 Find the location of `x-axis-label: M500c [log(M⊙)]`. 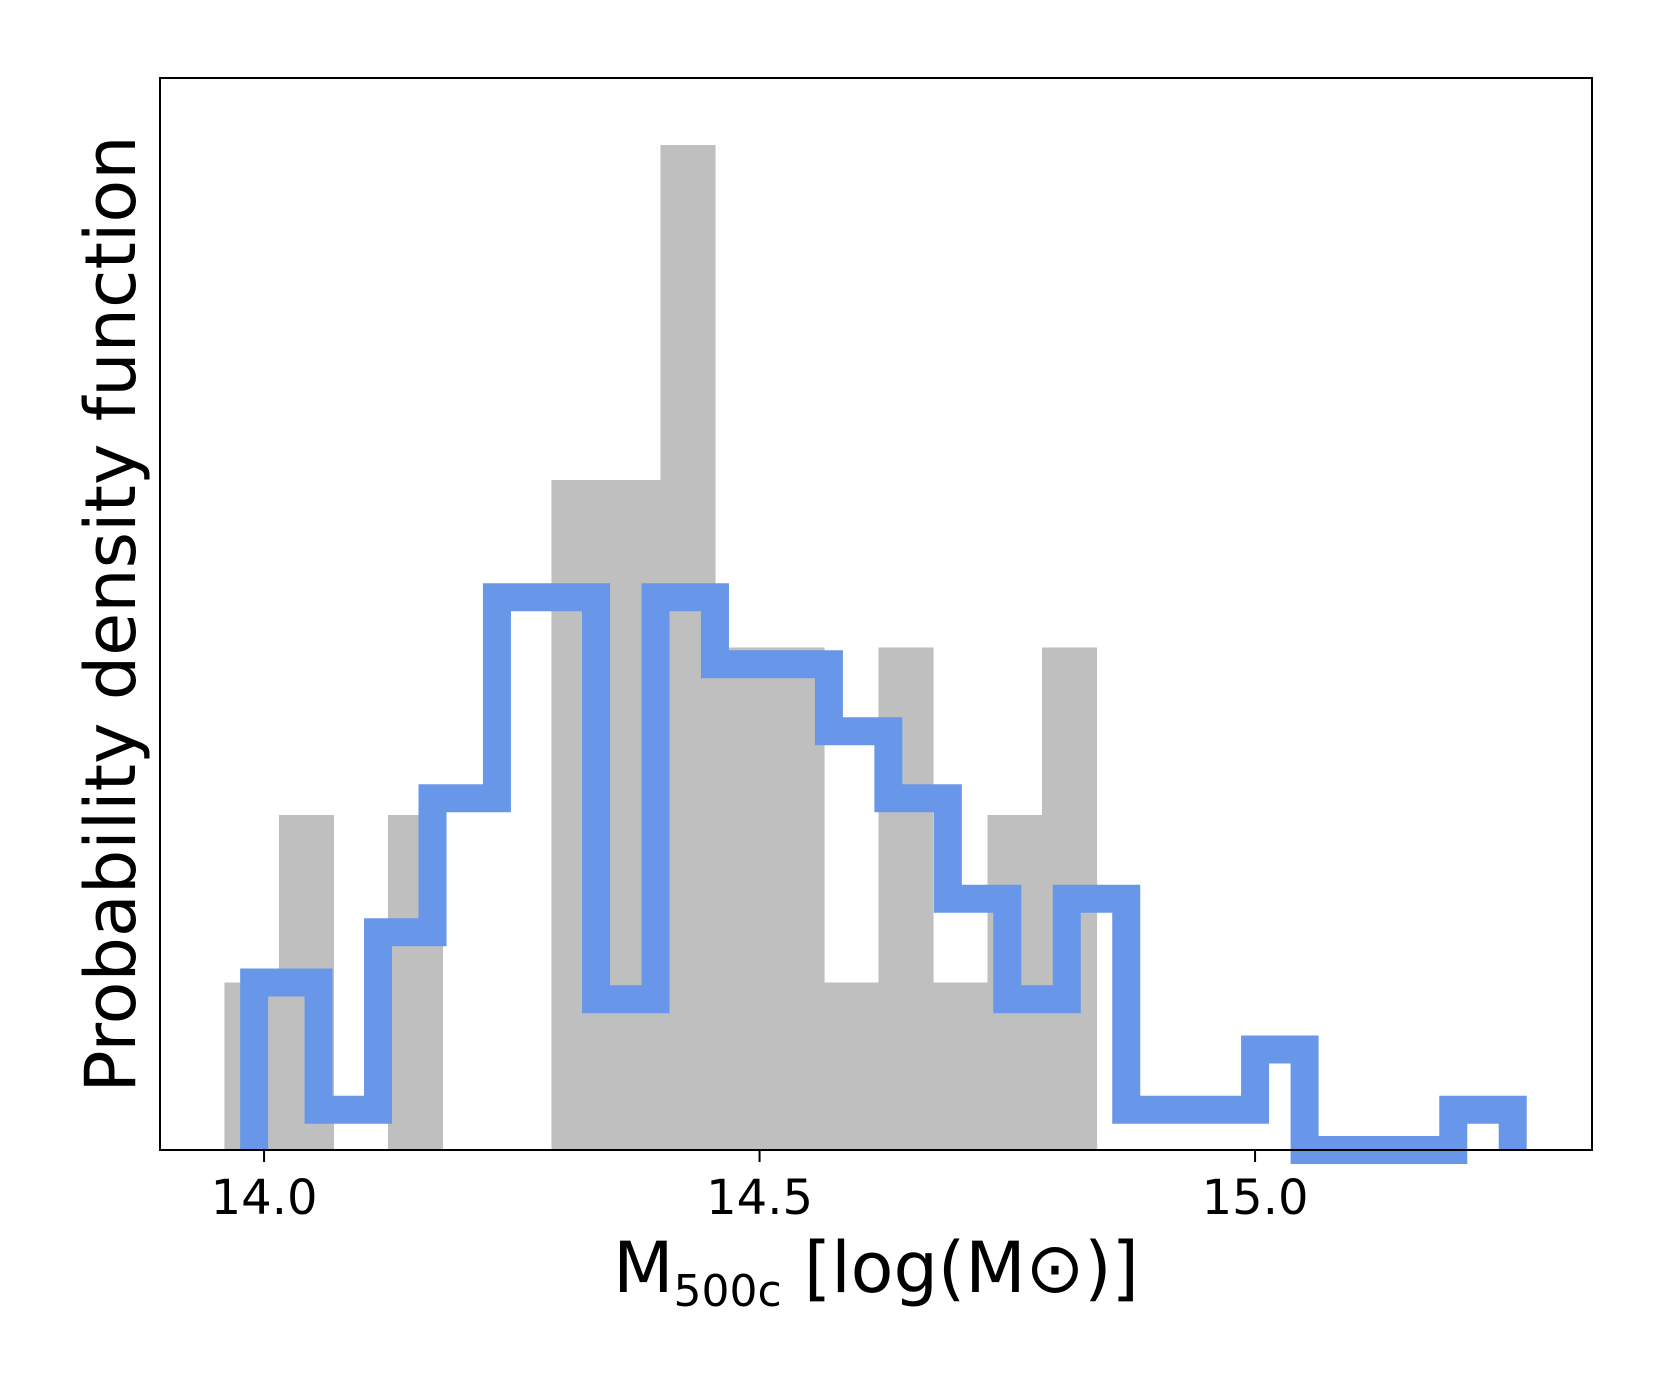

x-axis-label: M500c [log(M⊙)] is located at coordinates (876, 1272).